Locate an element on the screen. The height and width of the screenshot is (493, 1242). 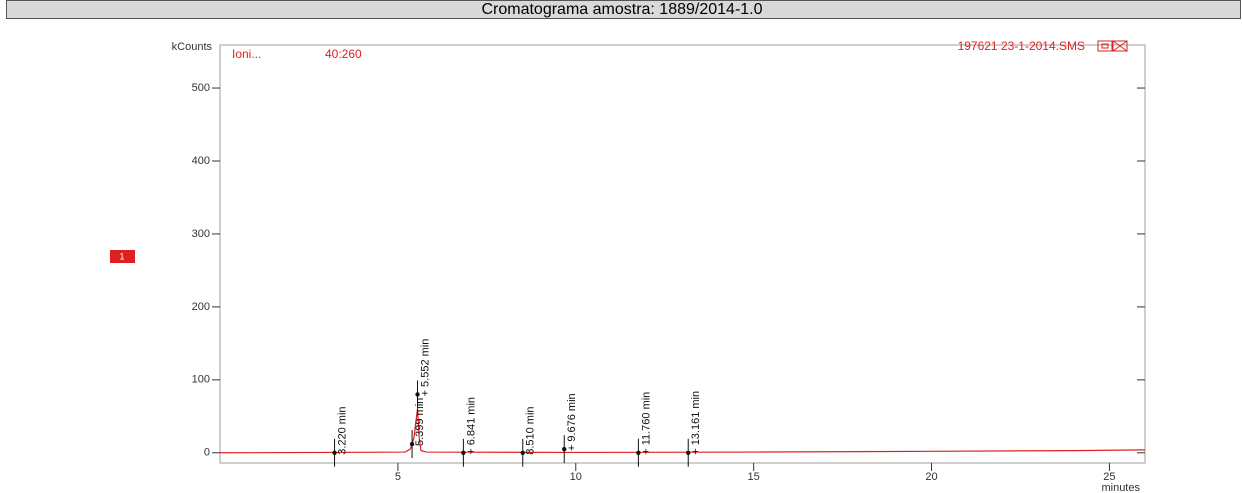
y-axis-label: kCounts is located at coordinates (192, 47).